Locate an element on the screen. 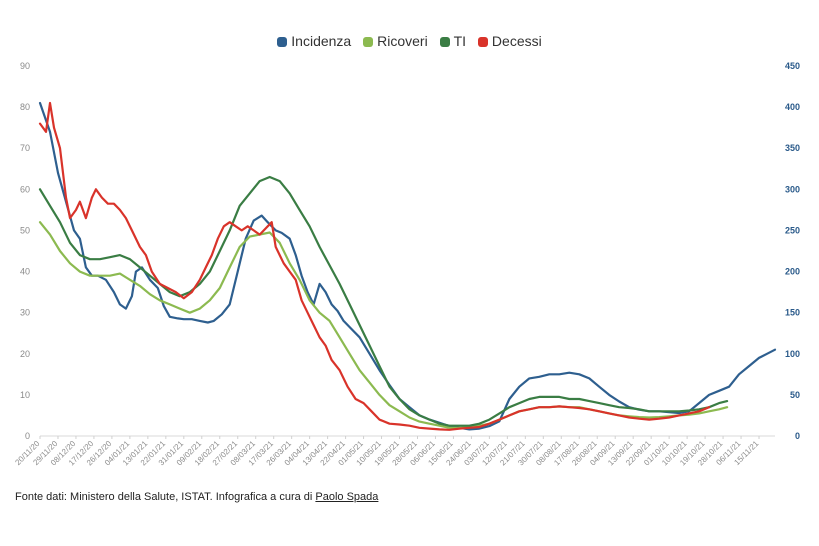 The image size is (819, 546). legend-item-ricoveri: Ricoveri is located at coordinates (395, 41).